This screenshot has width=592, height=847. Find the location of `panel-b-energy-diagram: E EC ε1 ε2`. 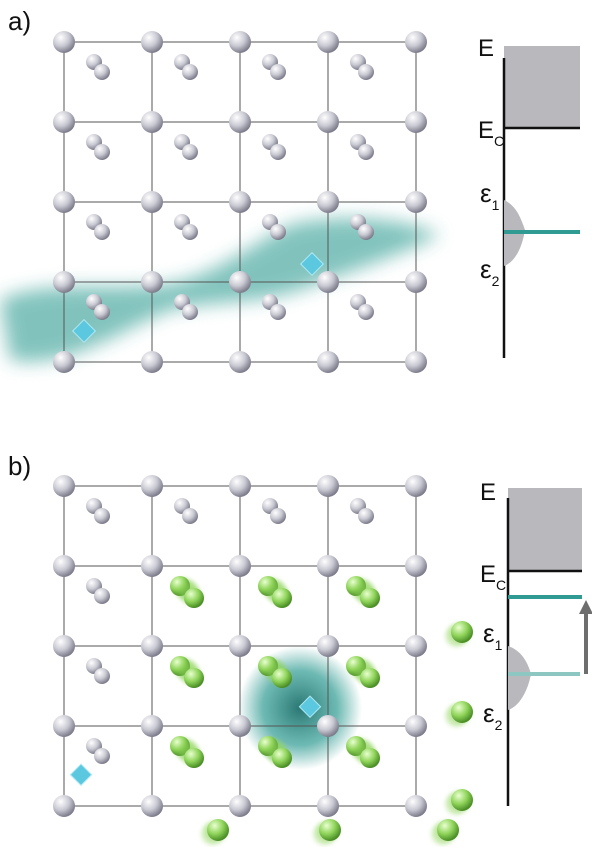

panel-b-energy-diagram: E EC ε1 ε2 is located at coordinates (536, 642).